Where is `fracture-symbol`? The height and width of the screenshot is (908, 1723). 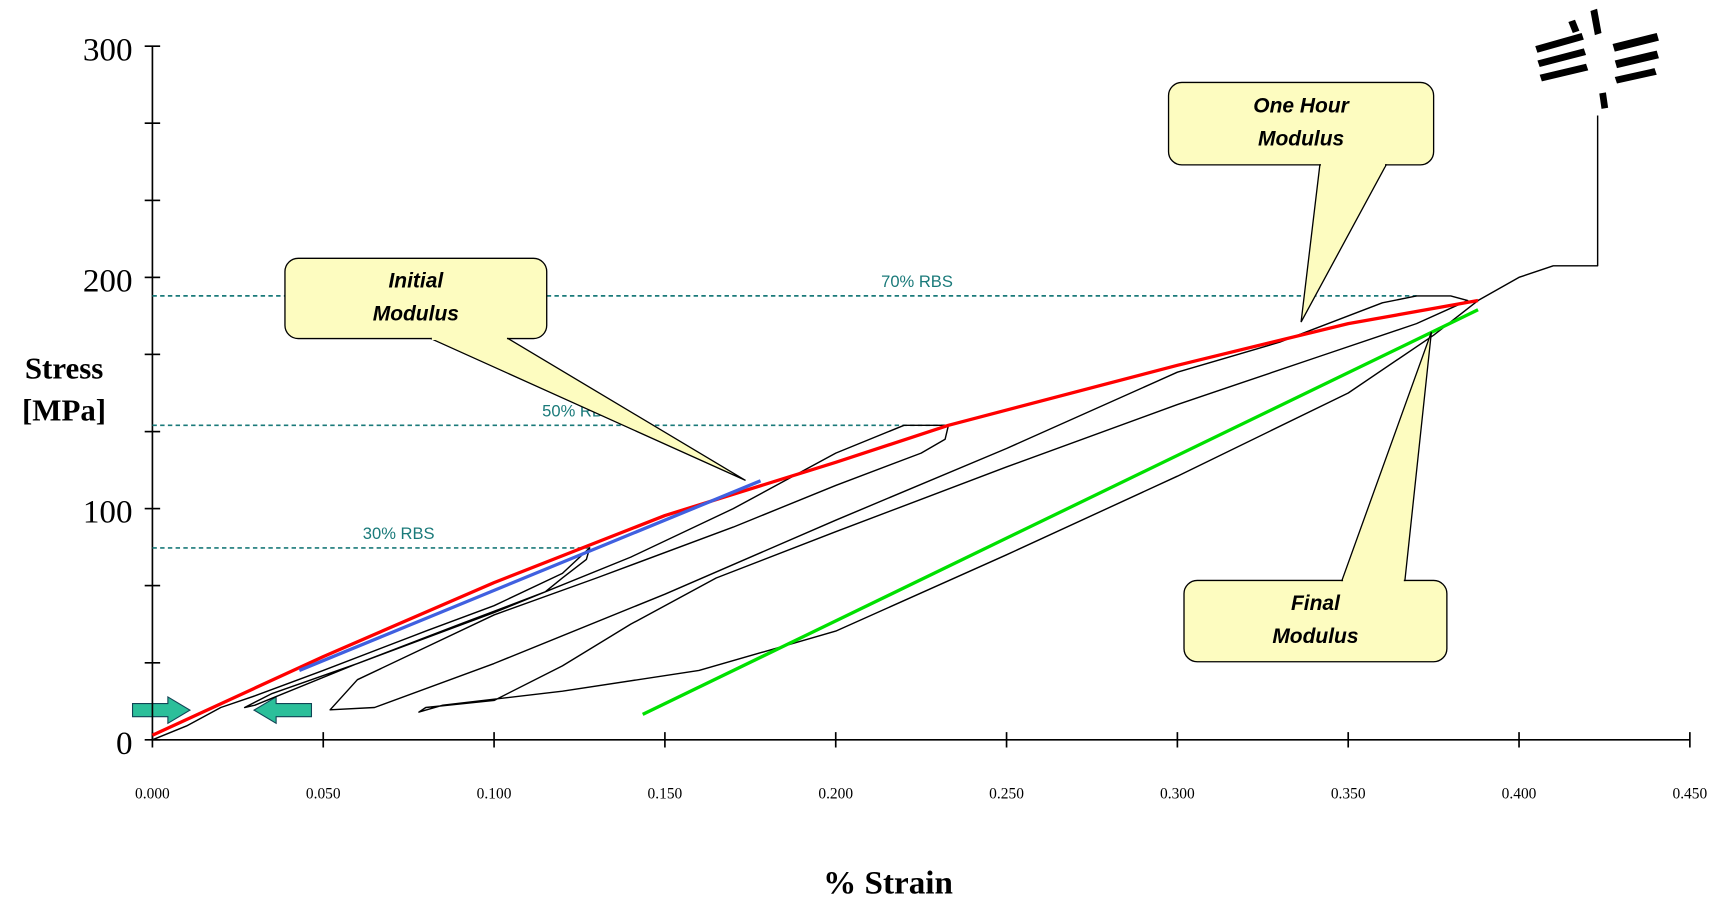 fracture-symbol is located at coordinates (1597, 58).